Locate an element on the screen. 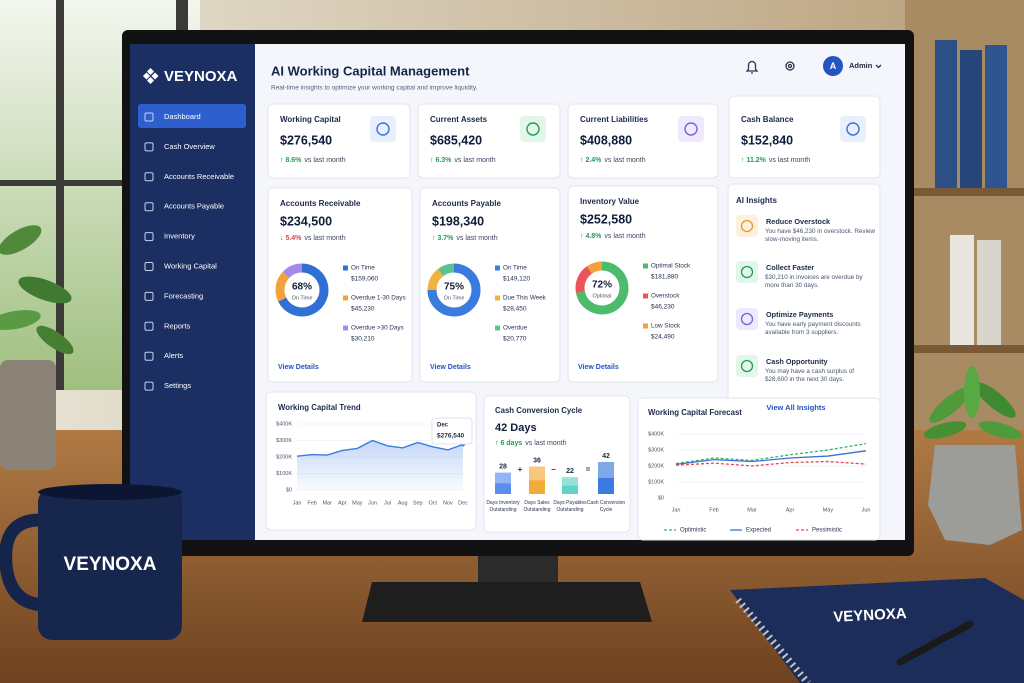 The height and width of the screenshot is (683, 1024). change-value: ↓ 5.4% is located at coordinates (291, 238).